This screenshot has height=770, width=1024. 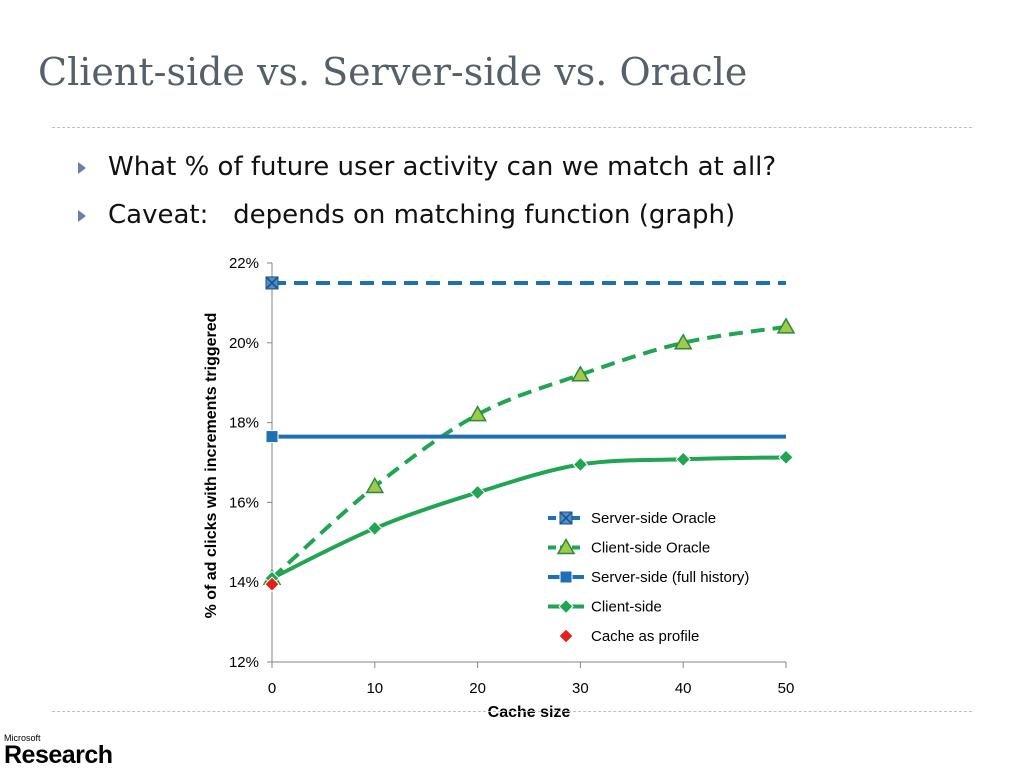 I want to click on legend-item: Cache as profile, so click(x=628, y=636).